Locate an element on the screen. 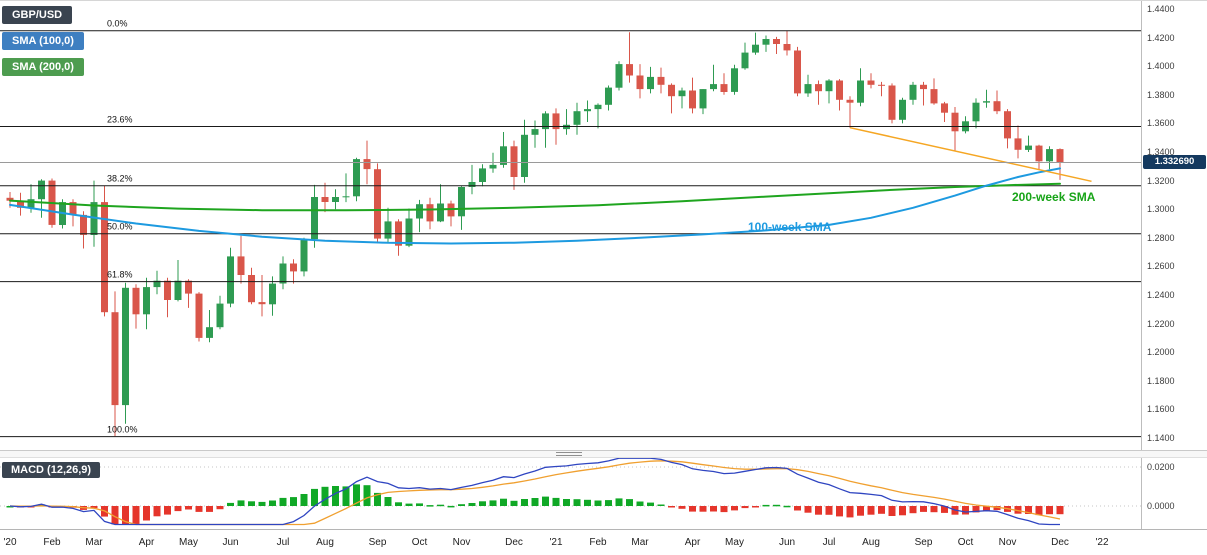 The width and height of the screenshot is (1207, 555). price-axis-label: 1.4400 is located at coordinates (1161, 9).